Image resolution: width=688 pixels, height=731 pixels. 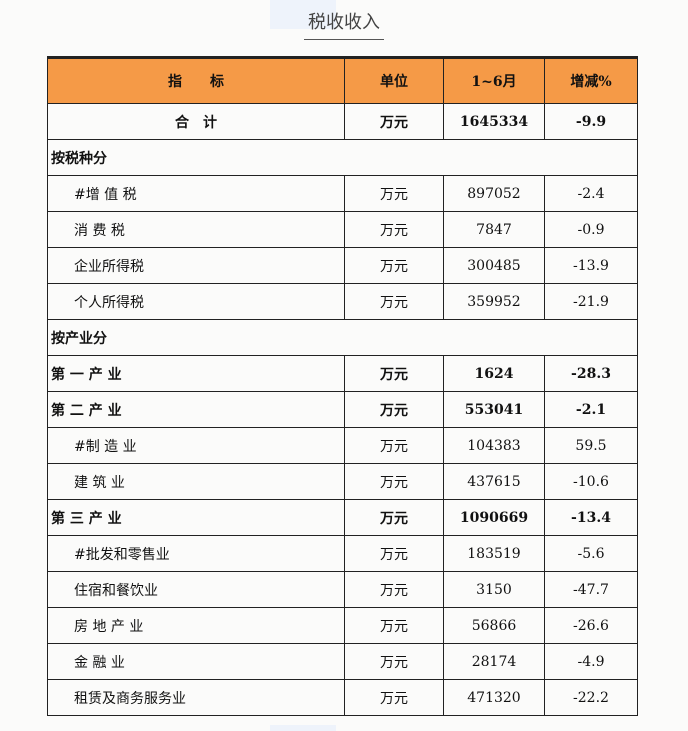 I want to click on change-cell: -13.4, so click(x=591, y=517).